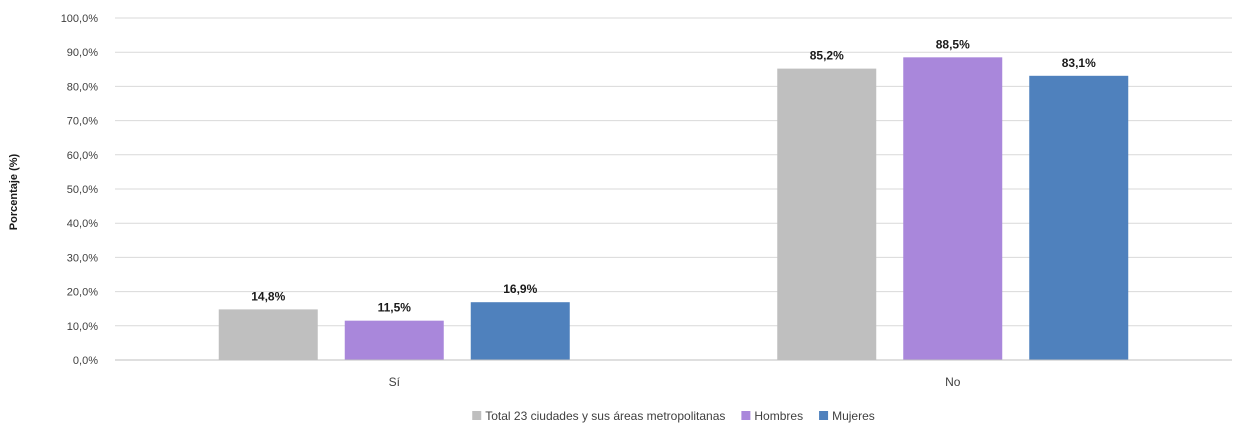 The width and height of the screenshot is (1242, 425). I want to click on y-tick-label: 50,0%, so click(82, 190).